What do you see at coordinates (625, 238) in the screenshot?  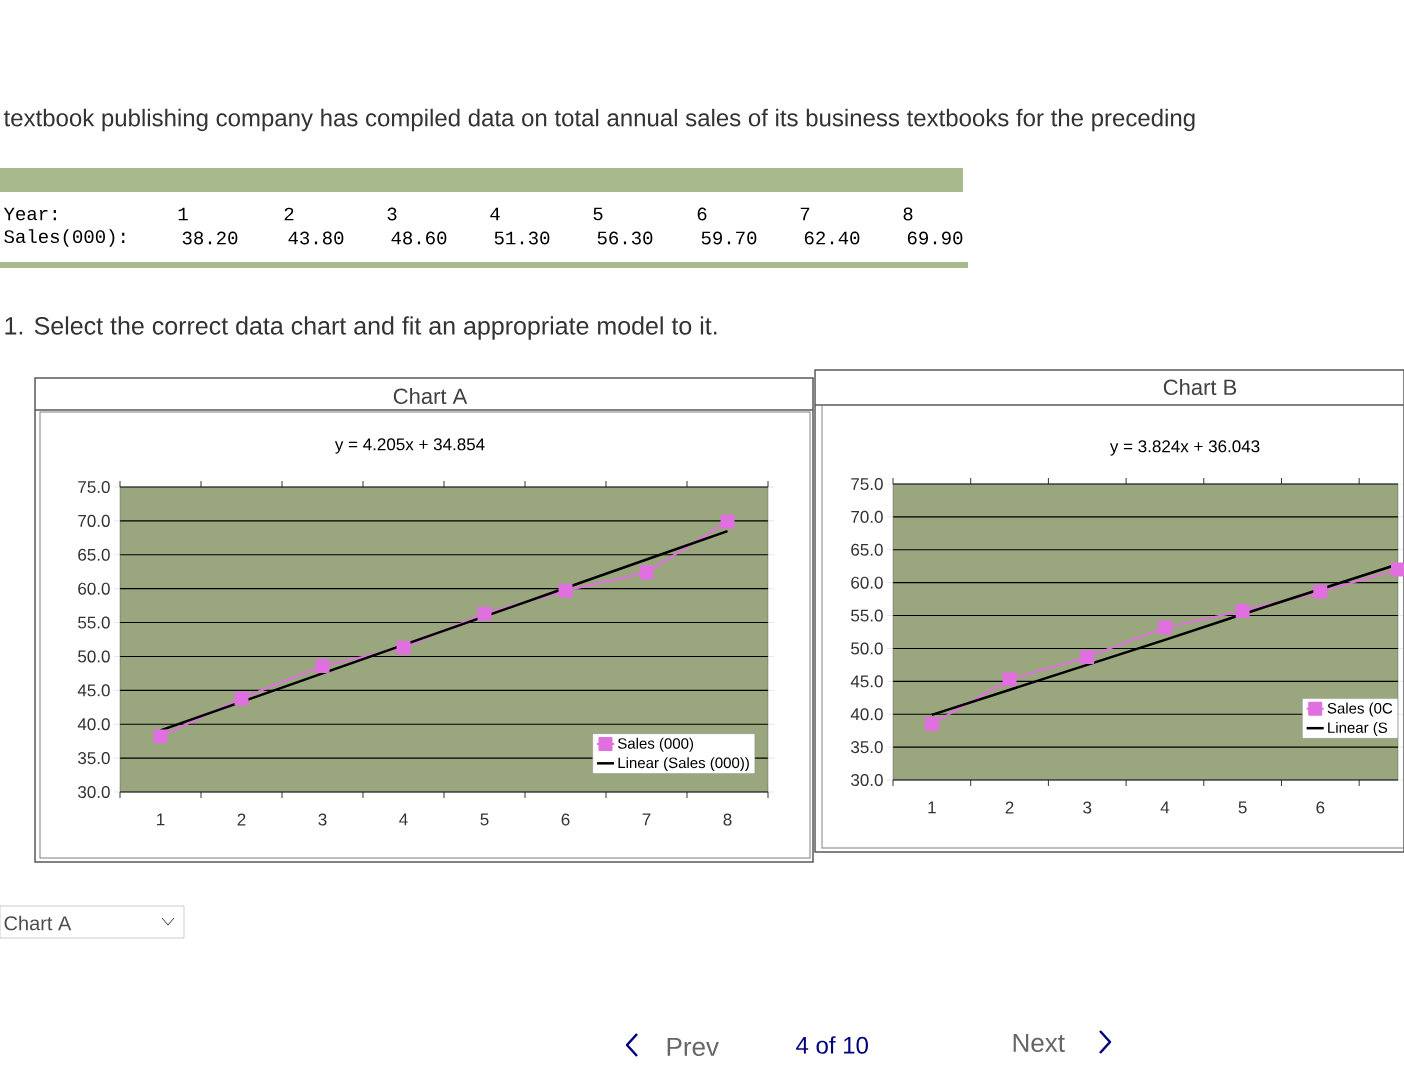 I see `text: 56.30` at bounding box center [625, 238].